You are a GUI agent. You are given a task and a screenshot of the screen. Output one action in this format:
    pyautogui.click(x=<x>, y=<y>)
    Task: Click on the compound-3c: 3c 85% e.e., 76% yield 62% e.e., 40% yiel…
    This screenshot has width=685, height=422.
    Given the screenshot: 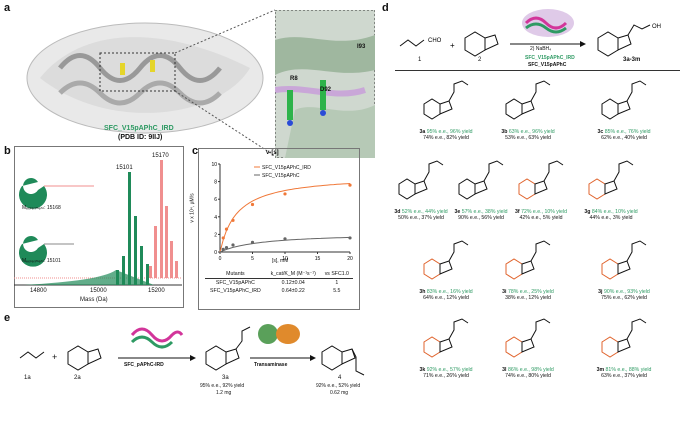 What is the action you would take?
    pyautogui.click(x=624, y=111)
    